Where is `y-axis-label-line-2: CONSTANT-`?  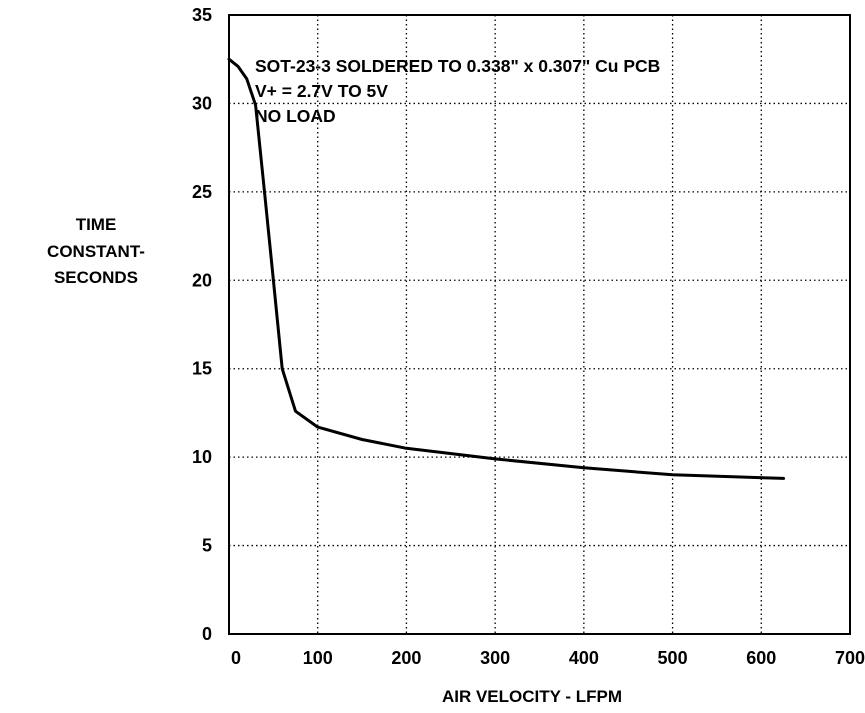
y-axis-label-line-2: CONSTANT- is located at coordinates (96, 251).